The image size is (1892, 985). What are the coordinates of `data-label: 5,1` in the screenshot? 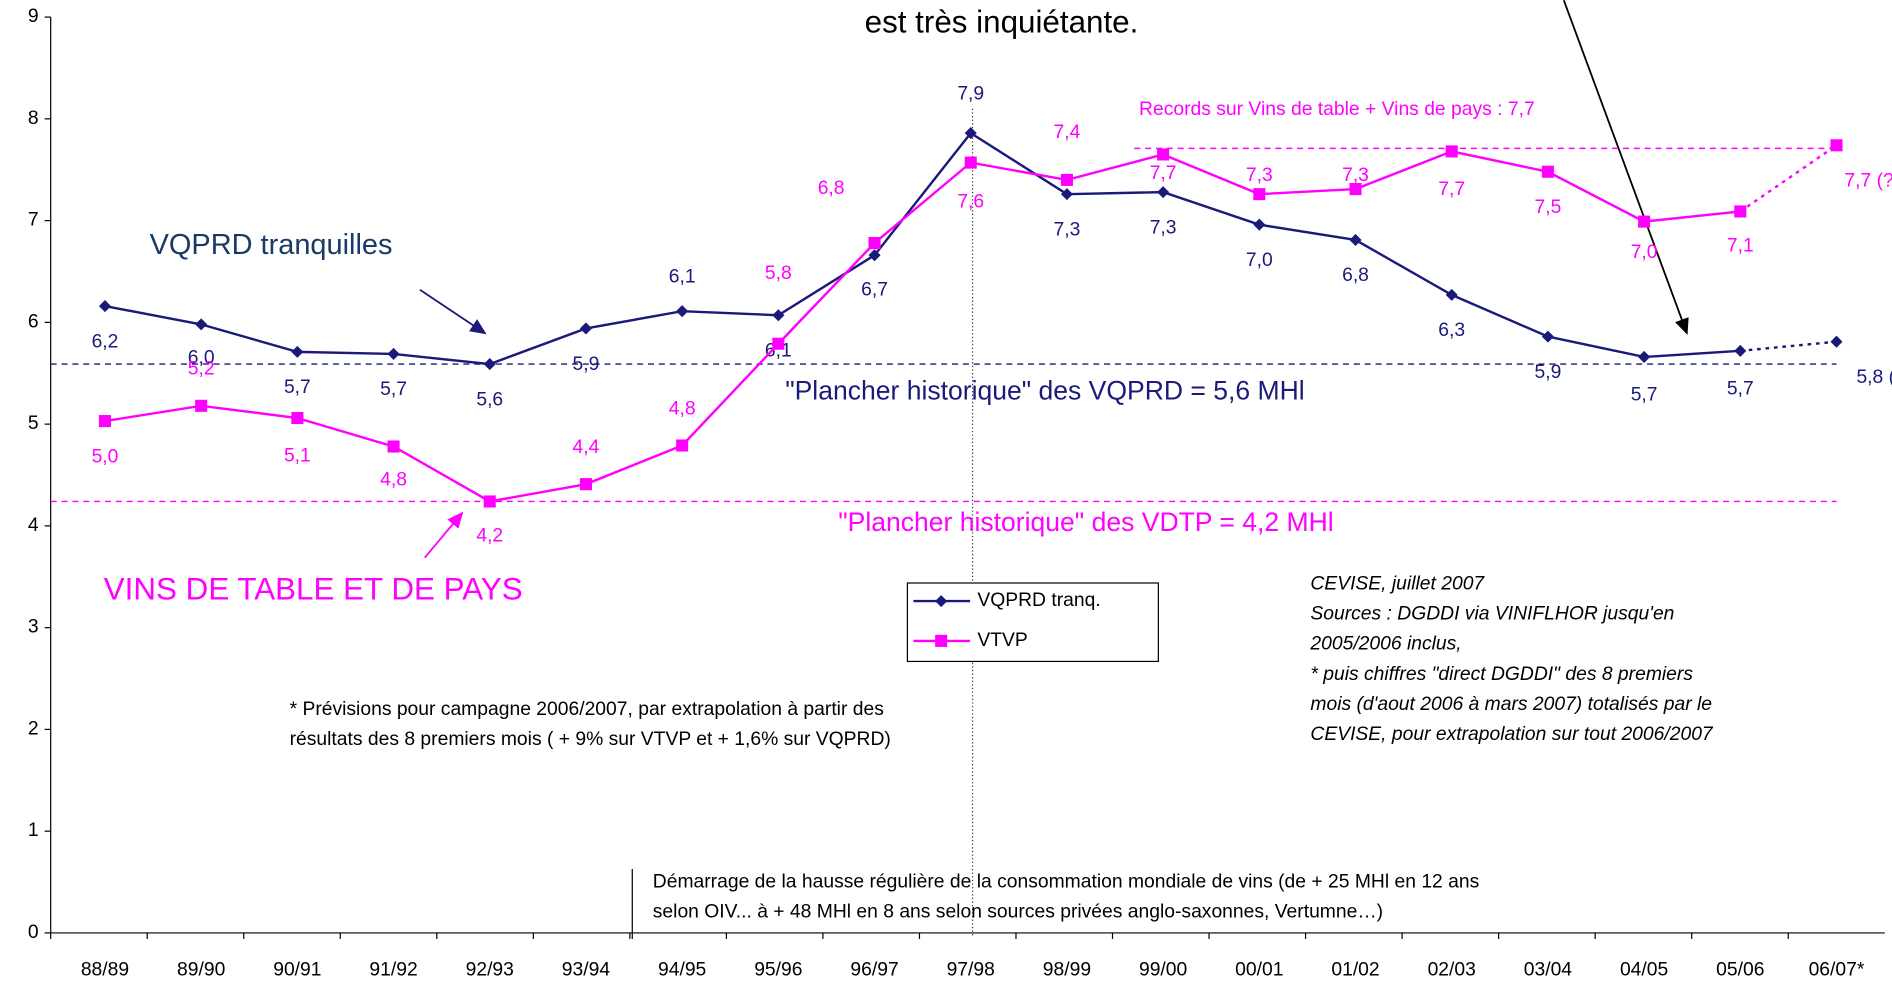 It's located at (297, 456).